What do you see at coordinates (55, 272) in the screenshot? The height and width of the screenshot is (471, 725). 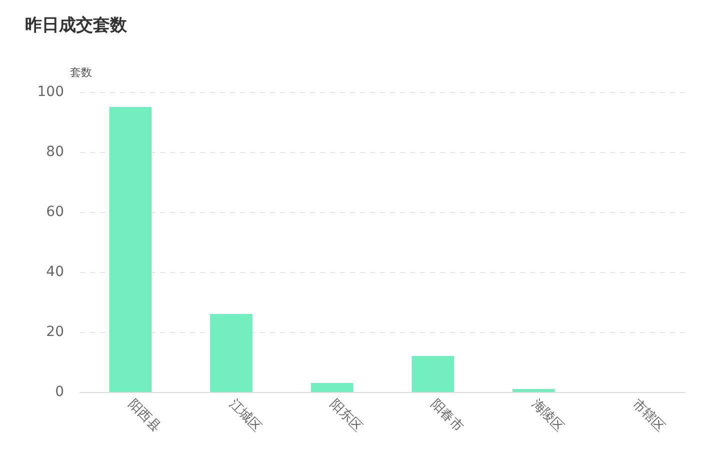 I see `y-tick-label: 40` at bounding box center [55, 272].